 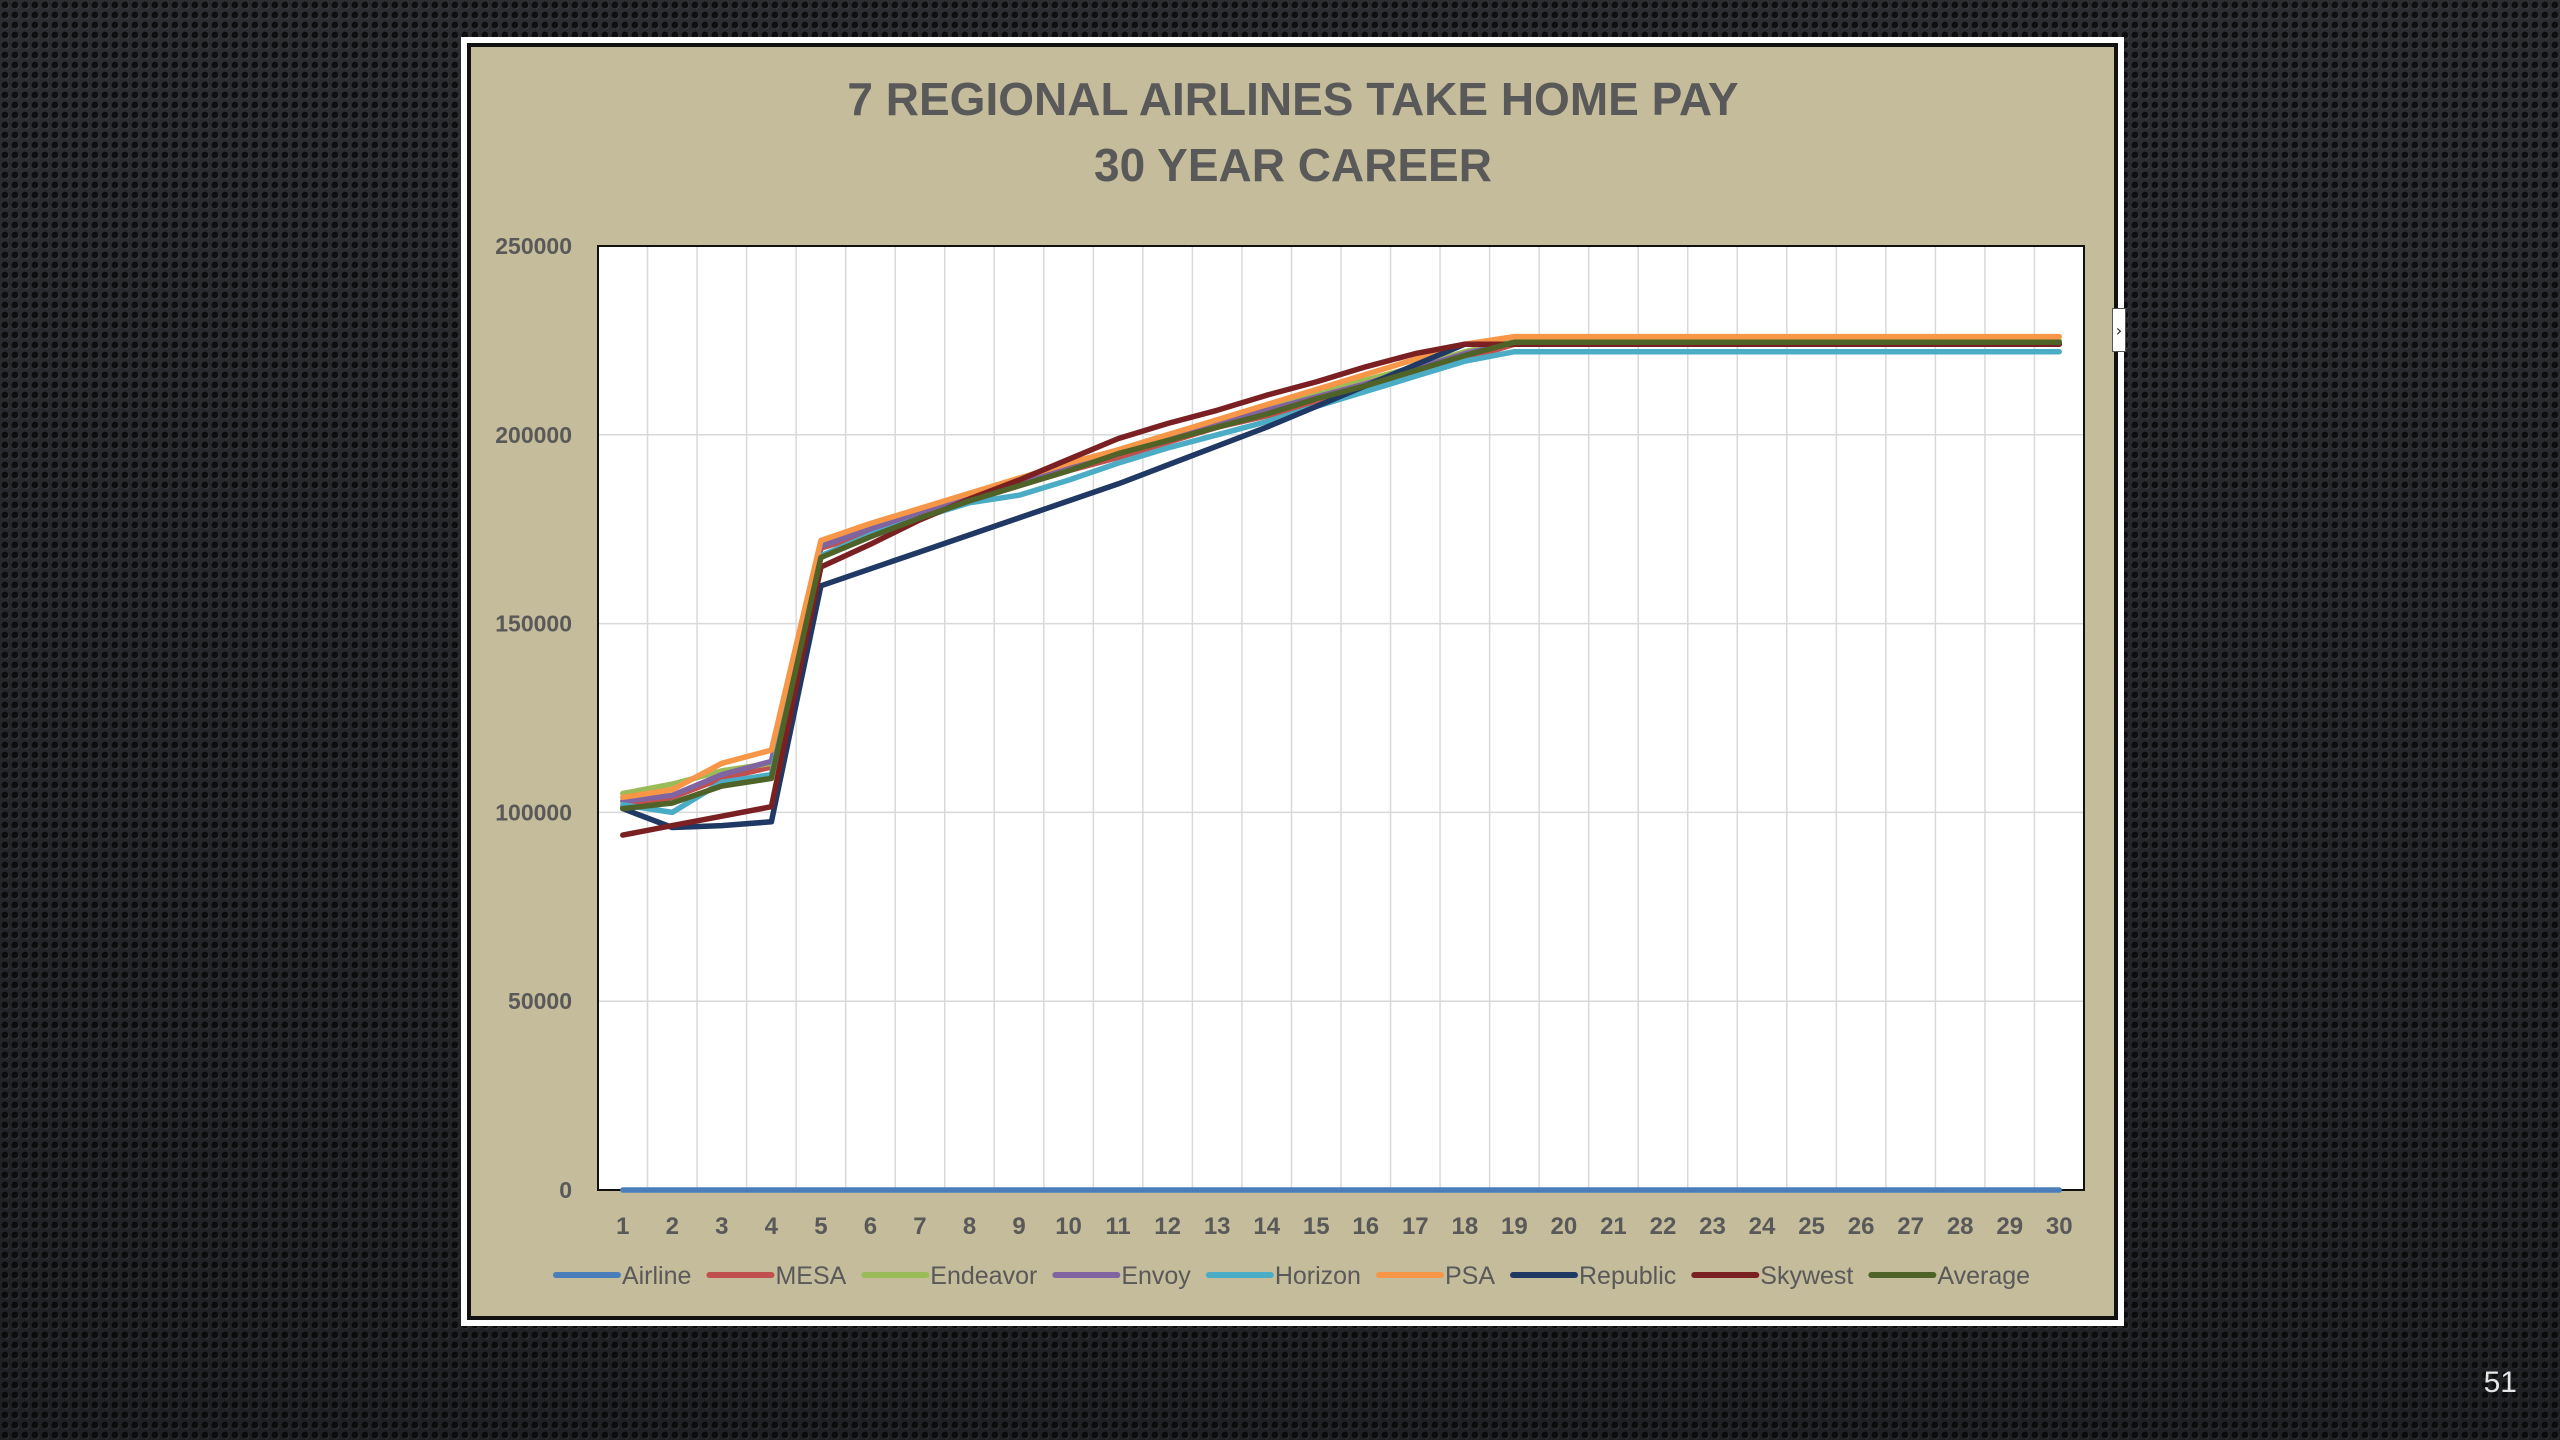 What do you see at coordinates (540, 1001) in the screenshot?
I see `y-tick-label: 50000` at bounding box center [540, 1001].